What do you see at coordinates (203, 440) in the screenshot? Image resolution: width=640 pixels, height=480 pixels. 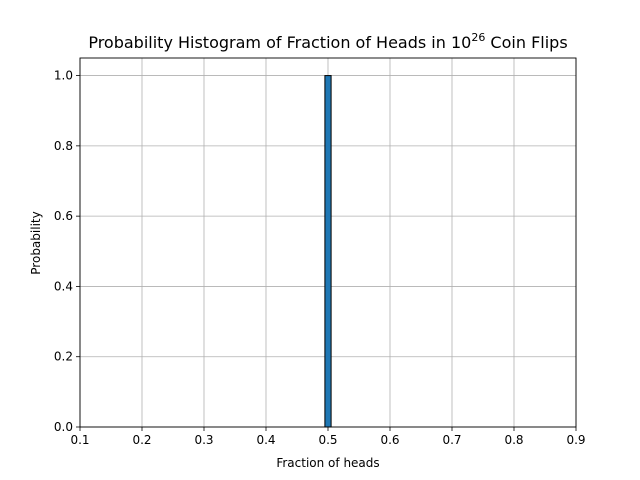 I see `x-tick-label: 0.3` at bounding box center [203, 440].